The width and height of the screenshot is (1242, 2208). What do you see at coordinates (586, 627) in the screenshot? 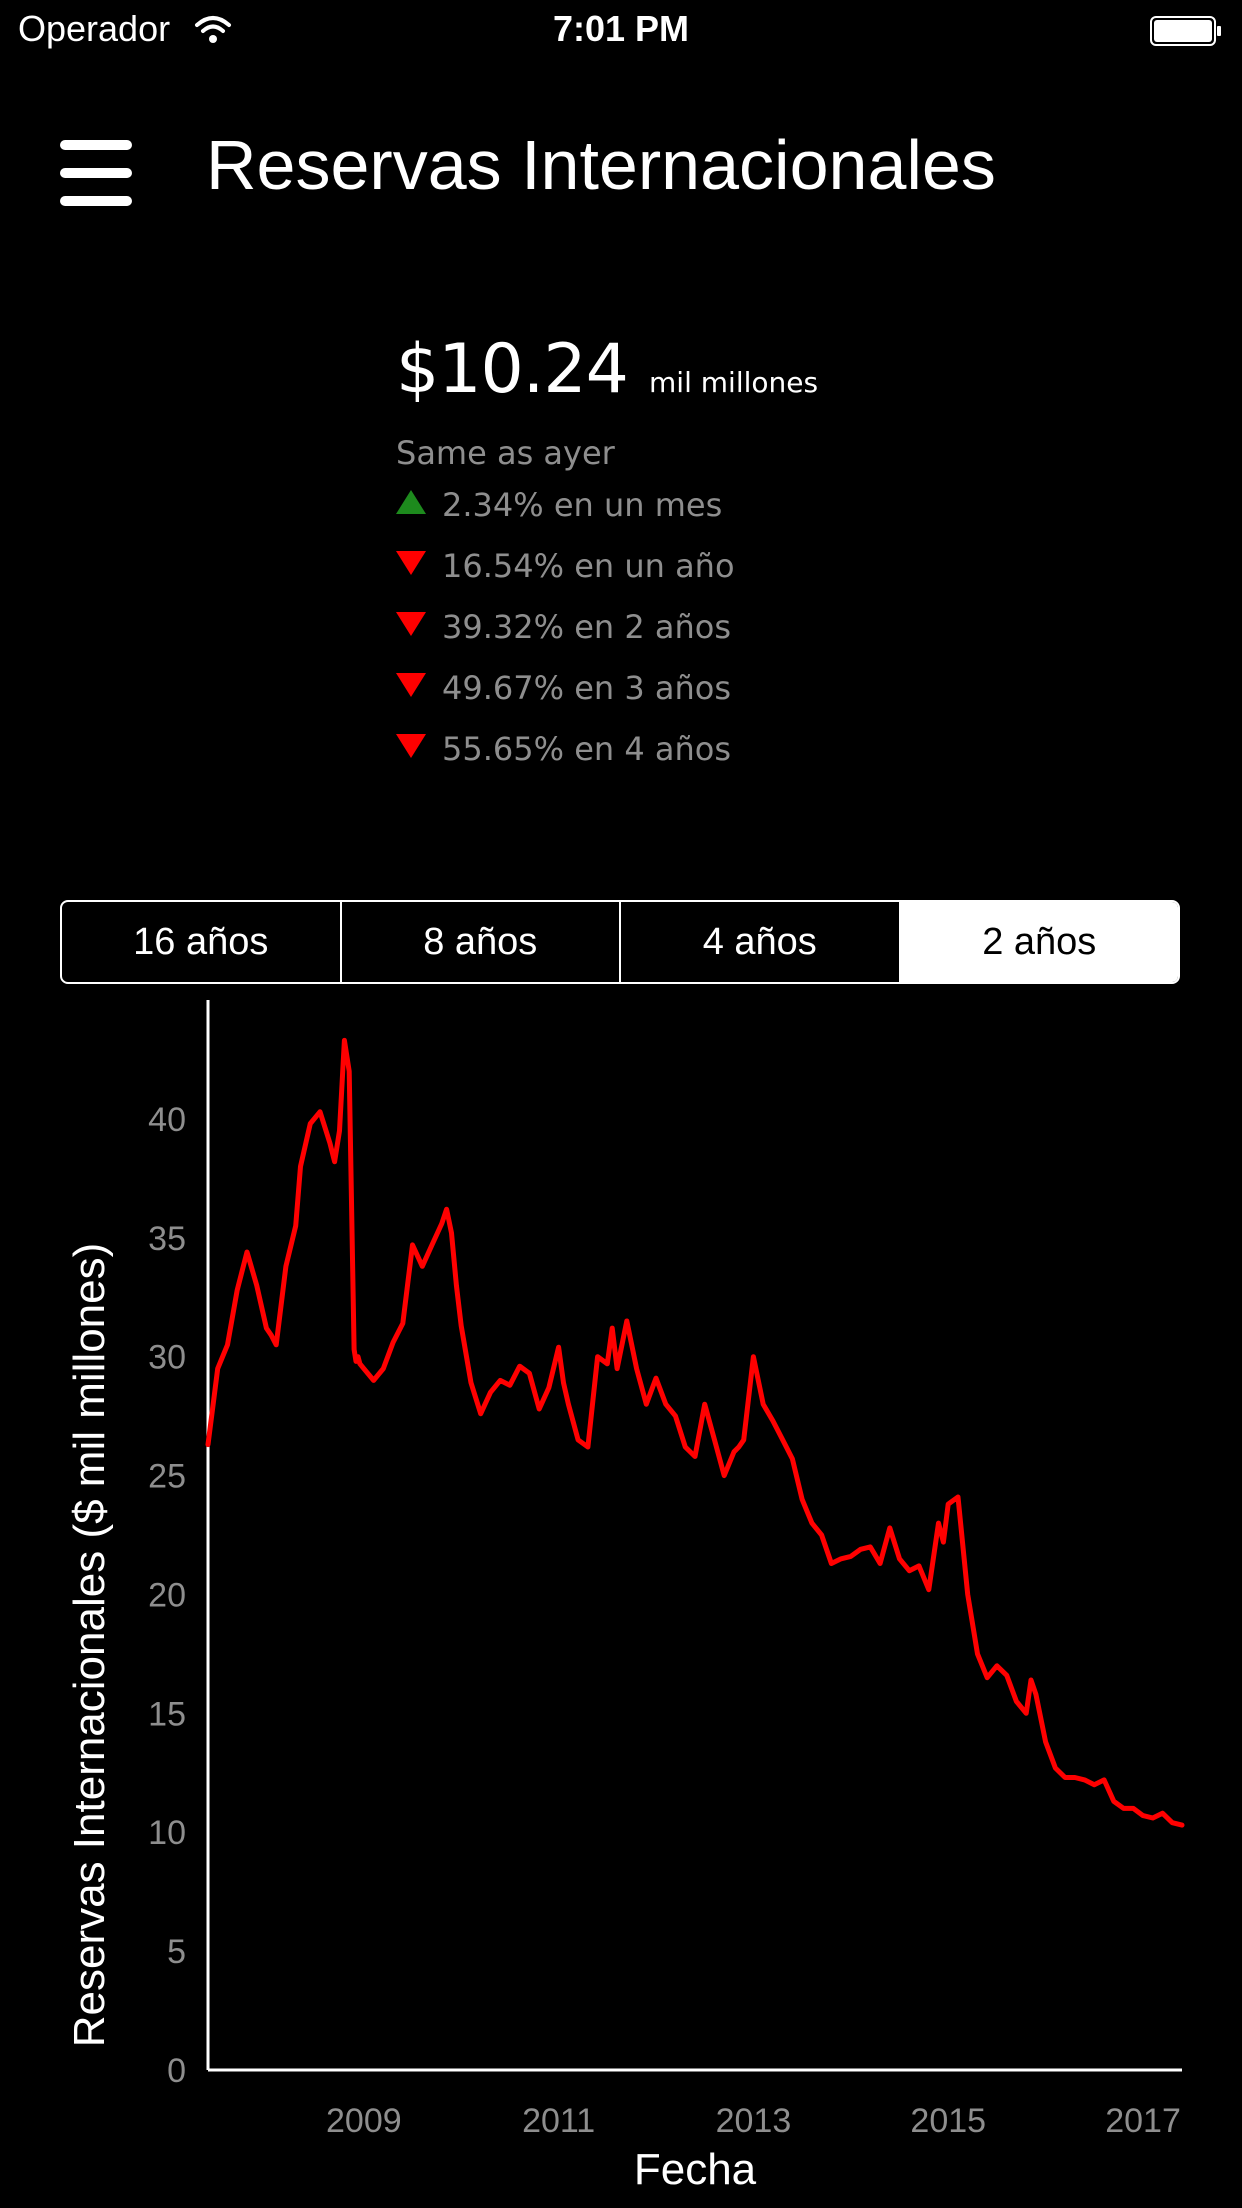
I see `change-text: 39.32% en 2 años` at bounding box center [586, 627].